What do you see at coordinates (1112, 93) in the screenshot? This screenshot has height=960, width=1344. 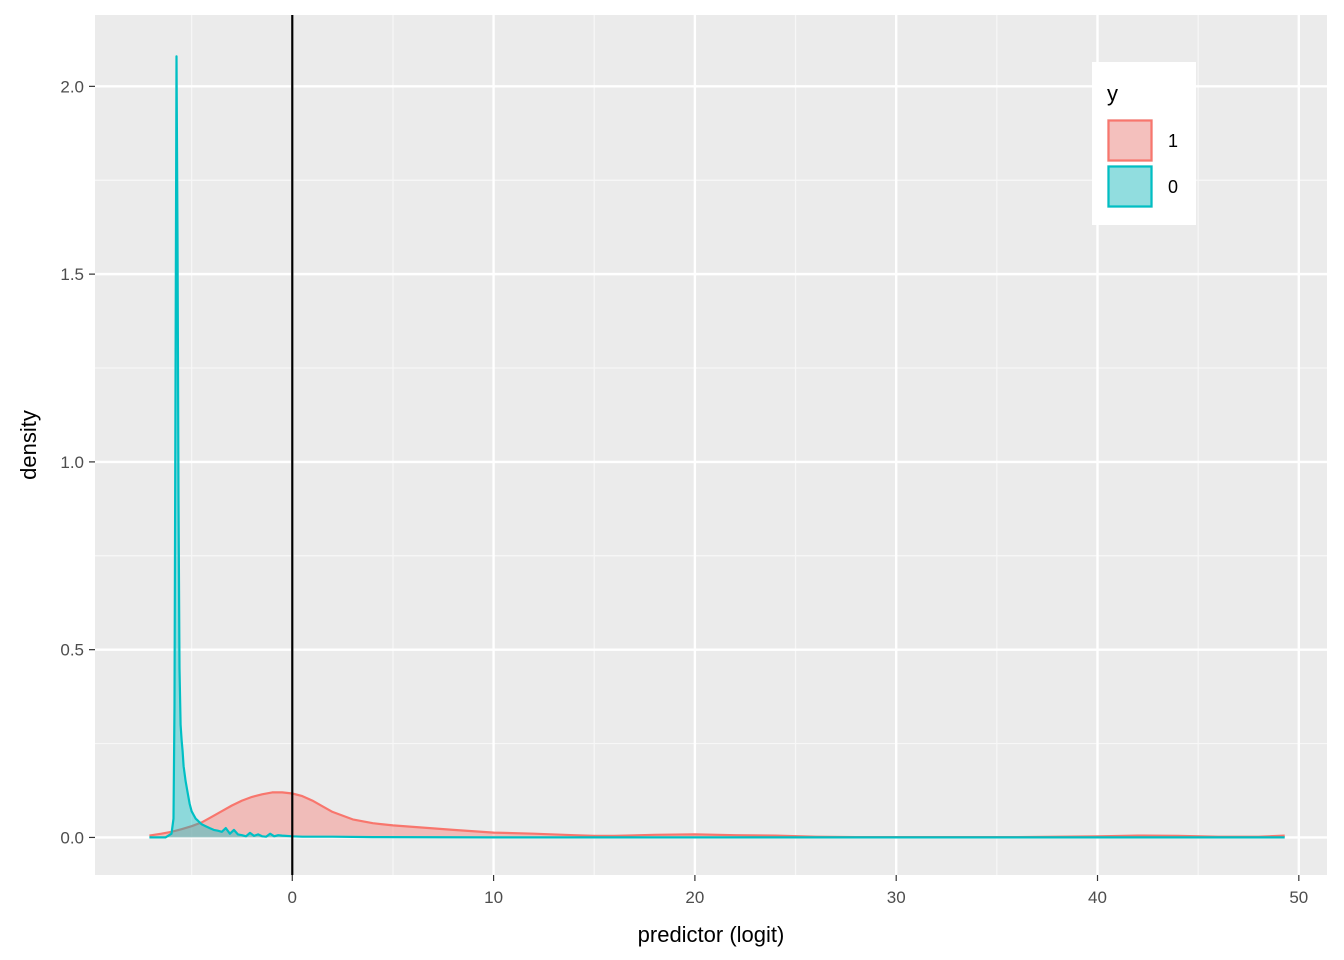 I see `legend-title: y` at bounding box center [1112, 93].